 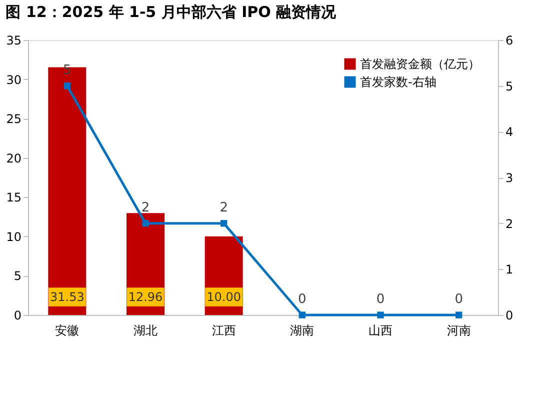 I want to click on legend-label: 首发家数-右轴, so click(x=398, y=82).